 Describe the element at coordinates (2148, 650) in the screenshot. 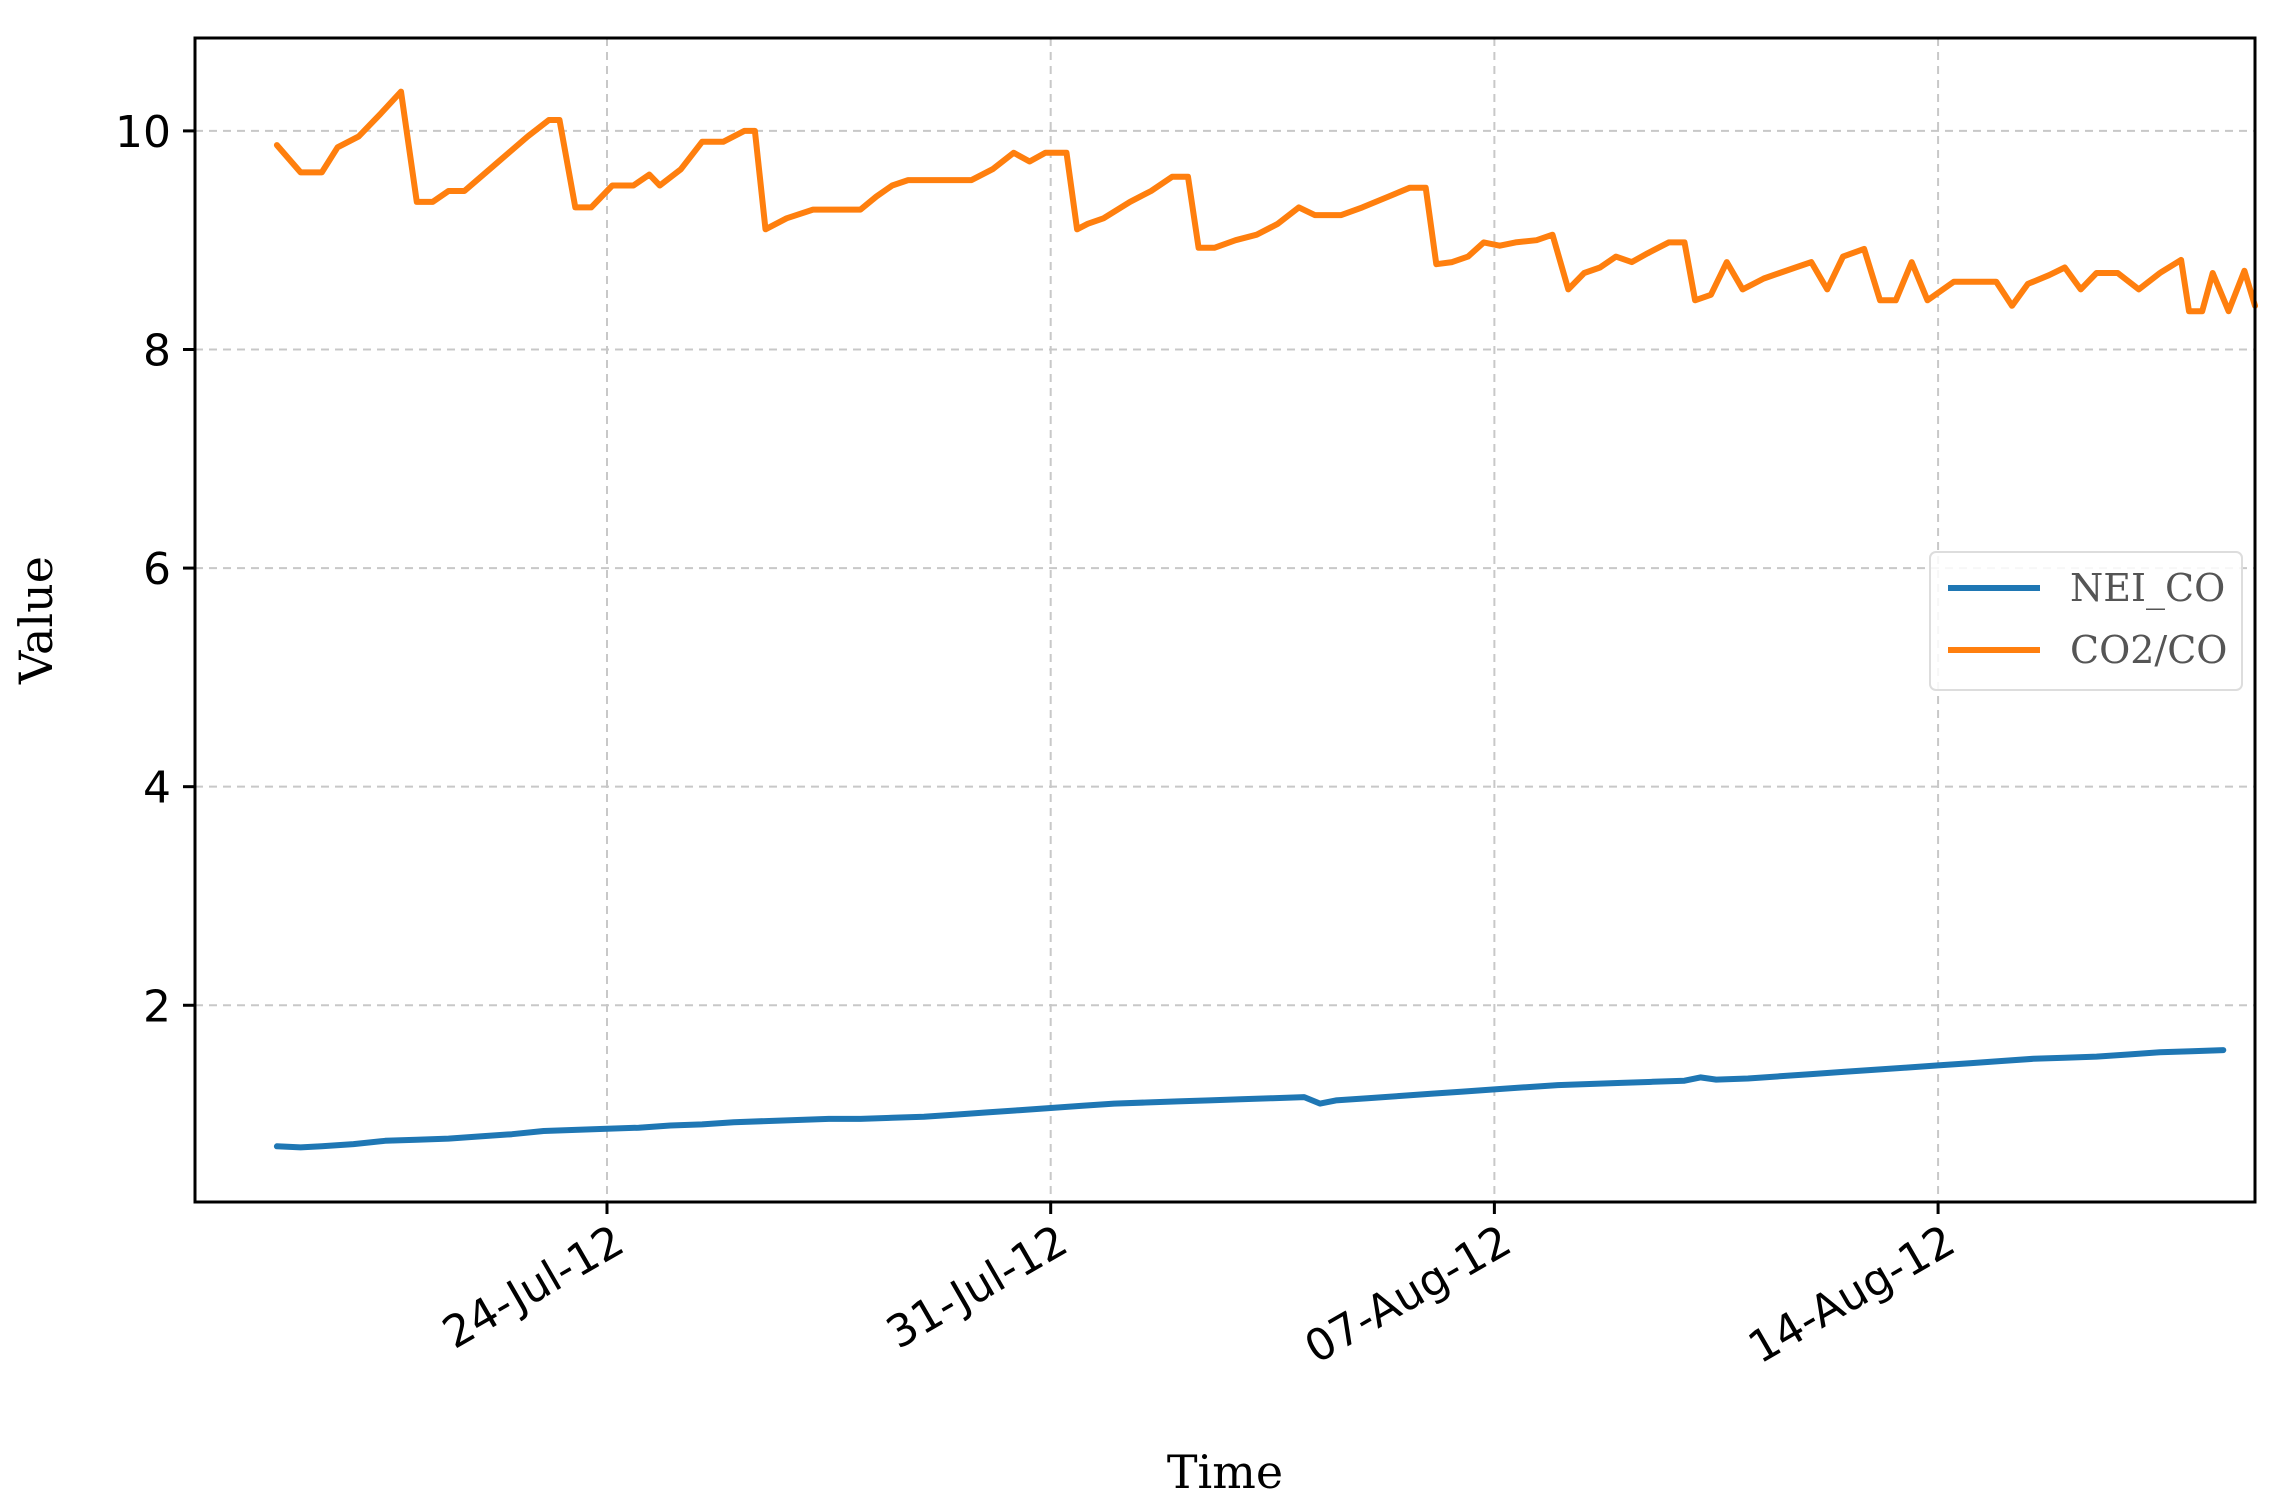

I see `legend-label-1: CO2/CO` at that location.